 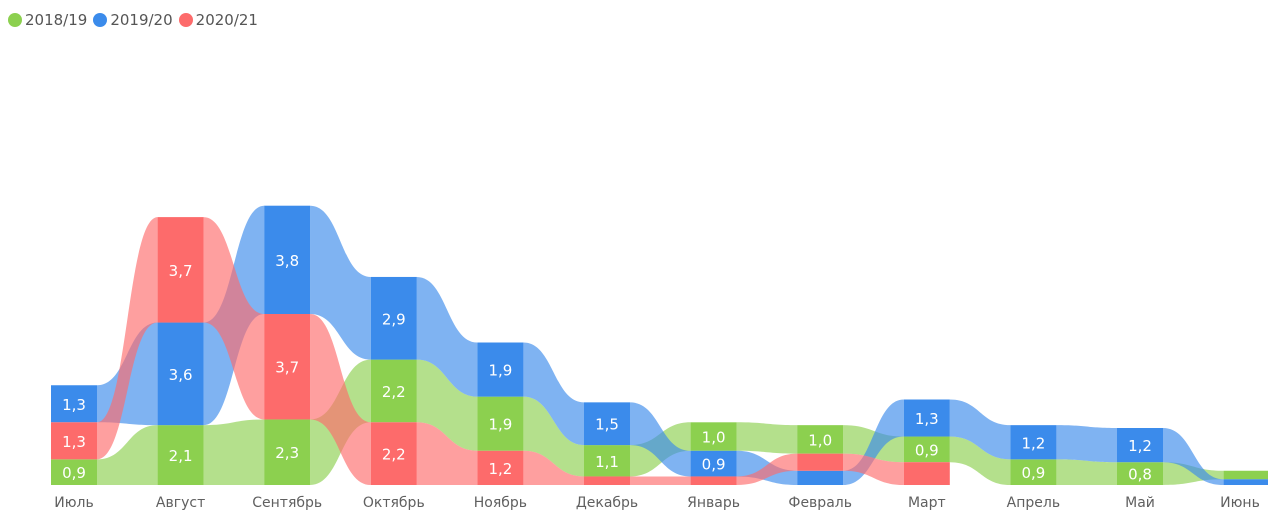 I want to click on data-label: 3,6, so click(x=181, y=375).